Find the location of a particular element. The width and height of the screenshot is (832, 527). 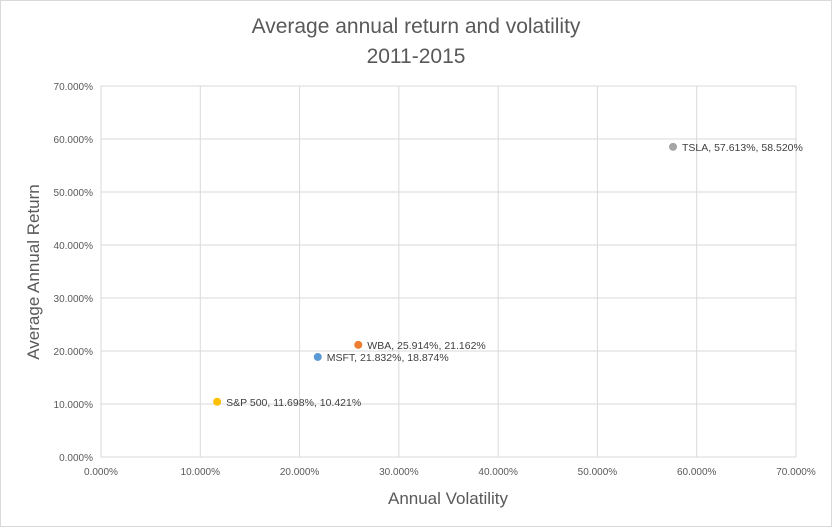

data-label: TSLA, 57.613%, 58.520% is located at coordinates (742, 148).